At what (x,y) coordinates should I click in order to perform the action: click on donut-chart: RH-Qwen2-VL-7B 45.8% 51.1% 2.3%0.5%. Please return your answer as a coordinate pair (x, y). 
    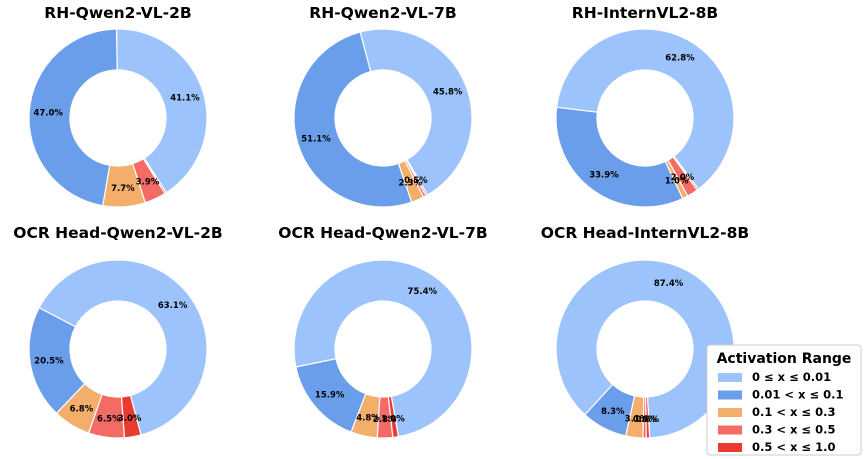
    Looking at the image, I should click on (383, 106).